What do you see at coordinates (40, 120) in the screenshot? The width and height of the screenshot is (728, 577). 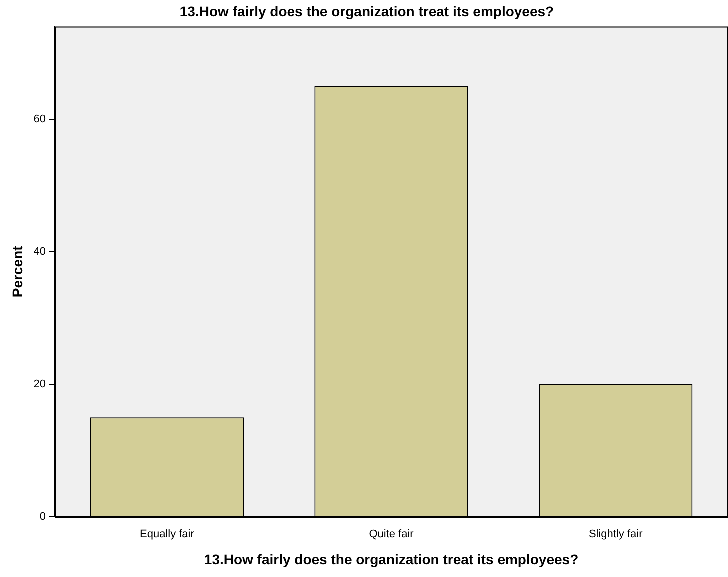 I see `y-tick-label: 60` at bounding box center [40, 120].